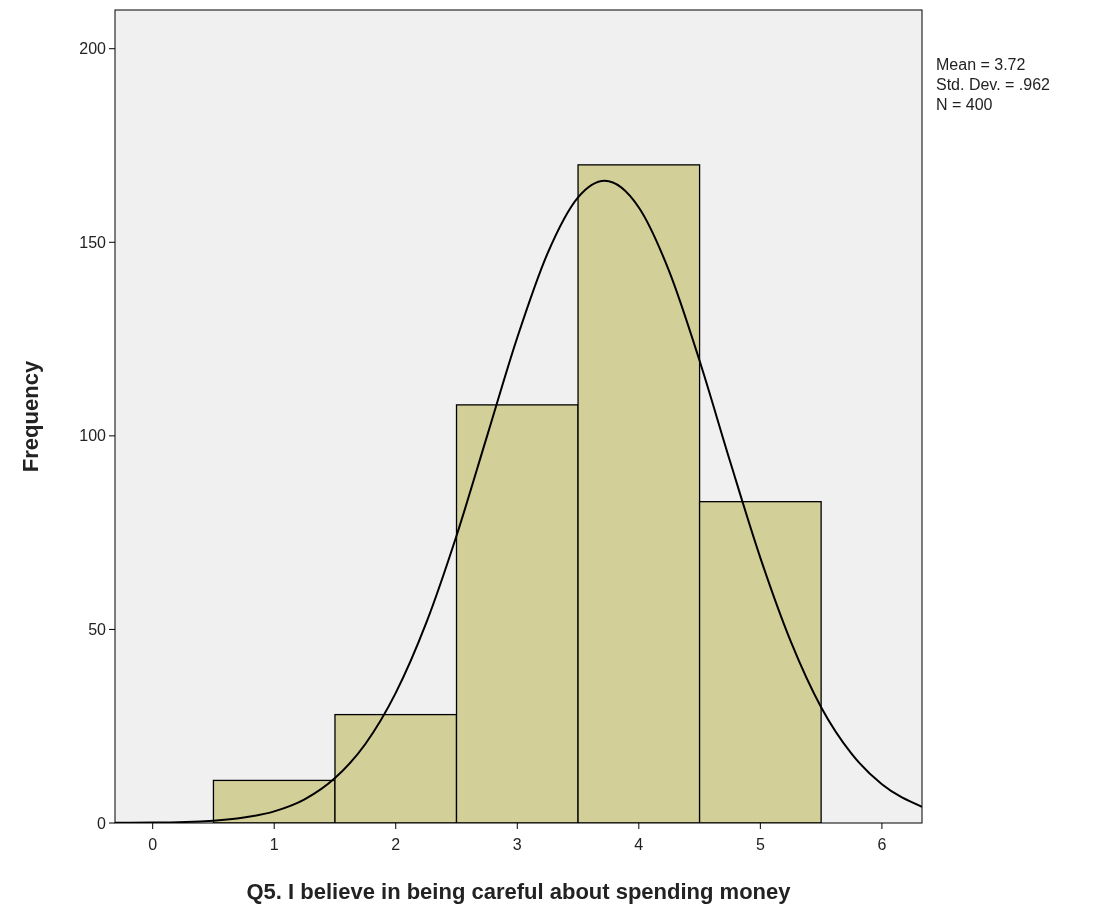  I want to click on x-tick-label: 3, so click(517, 844).